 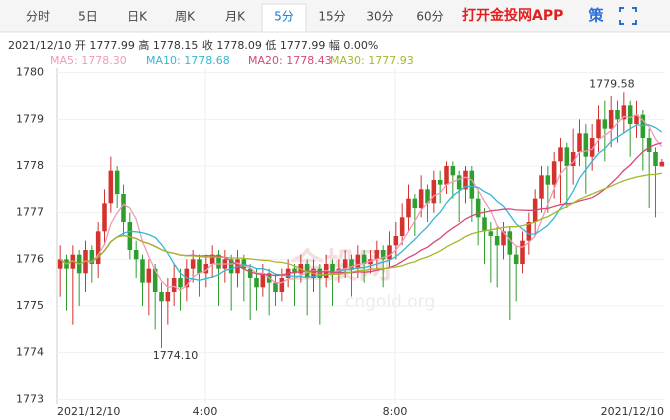 I want to click on info-value: 1777.99, so click(x=303, y=45).